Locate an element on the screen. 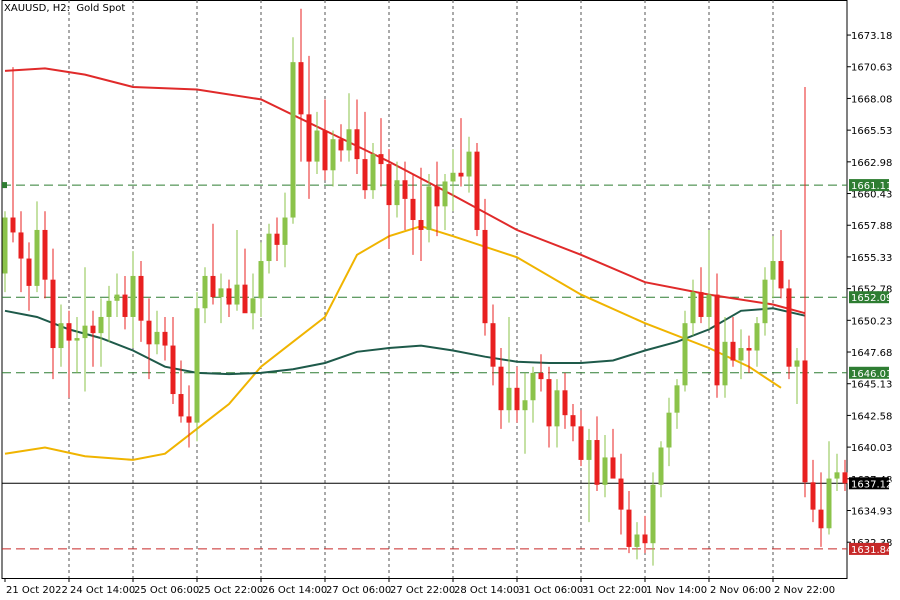 The width and height of the screenshot is (900, 600). y-tick-label: 1660.43 is located at coordinates (871, 195).